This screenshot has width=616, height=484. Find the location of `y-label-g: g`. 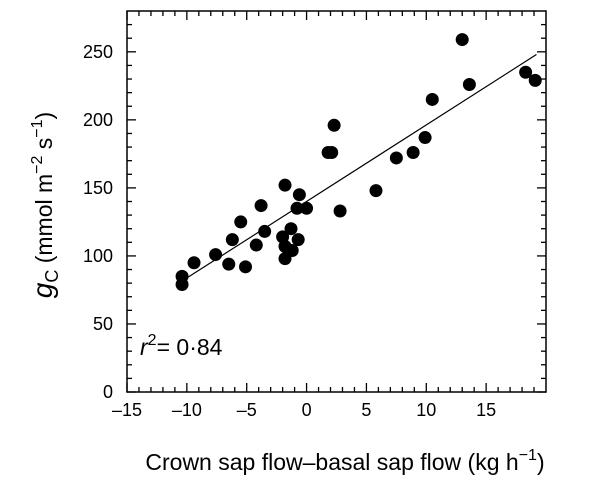

y-label-g: g is located at coordinates (42, 290).